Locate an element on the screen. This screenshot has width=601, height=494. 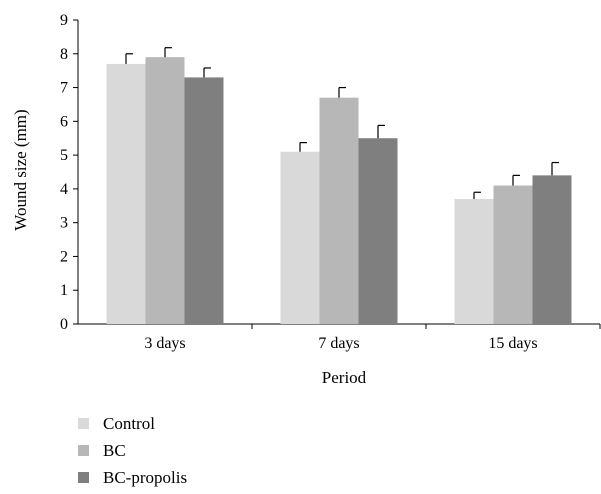
y-tick-label-0: 0 is located at coordinates (64, 324).